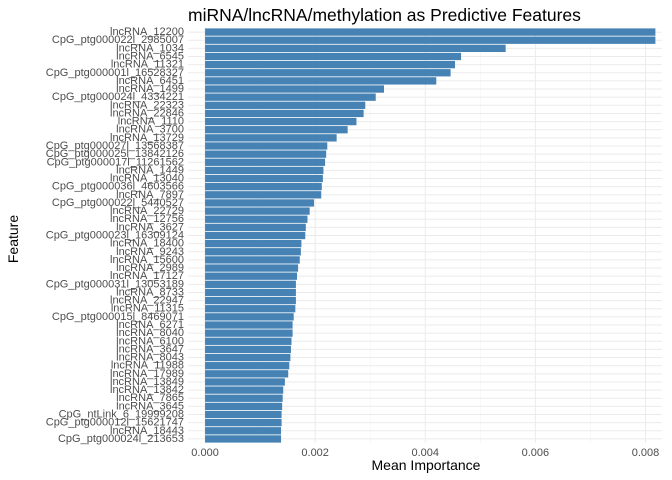  I want to click on y-tick-label: lncRNA_1499, so click(150, 89).